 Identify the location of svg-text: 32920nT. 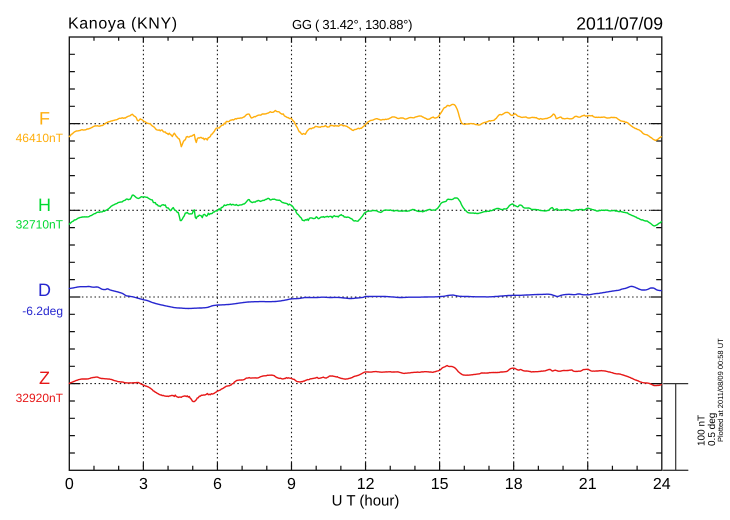
(40, 398).